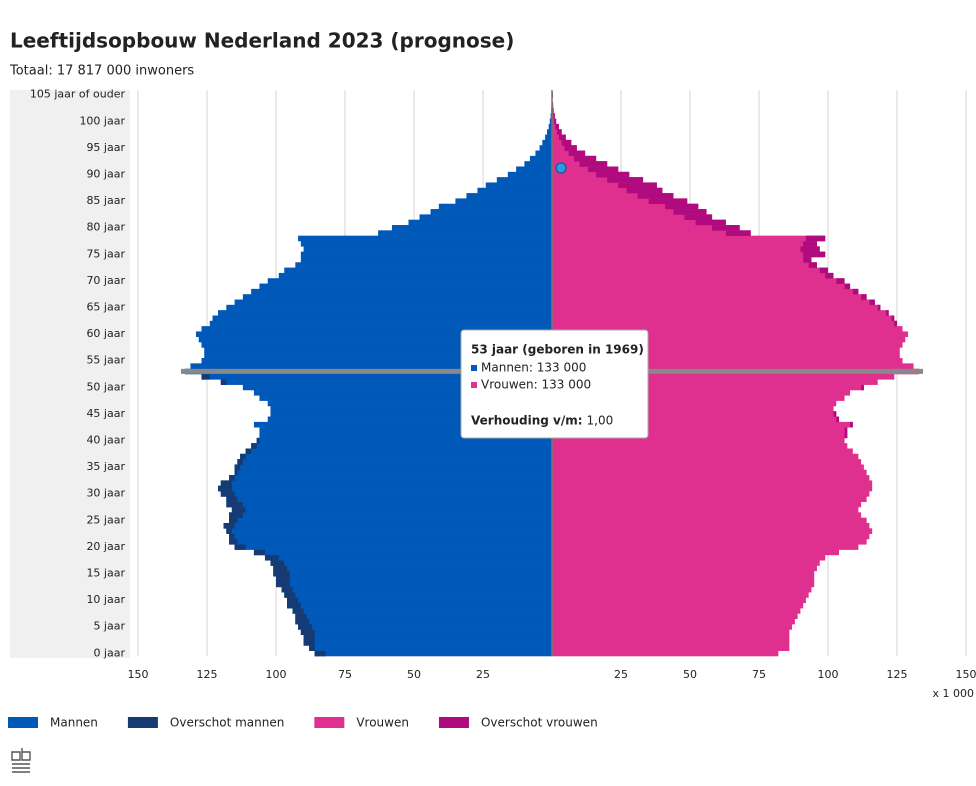 Image resolution: width=976 pixels, height=786 pixels. What do you see at coordinates (105, 493) in the screenshot?
I see `y-tick-label: 30 jaar` at bounding box center [105, 493].